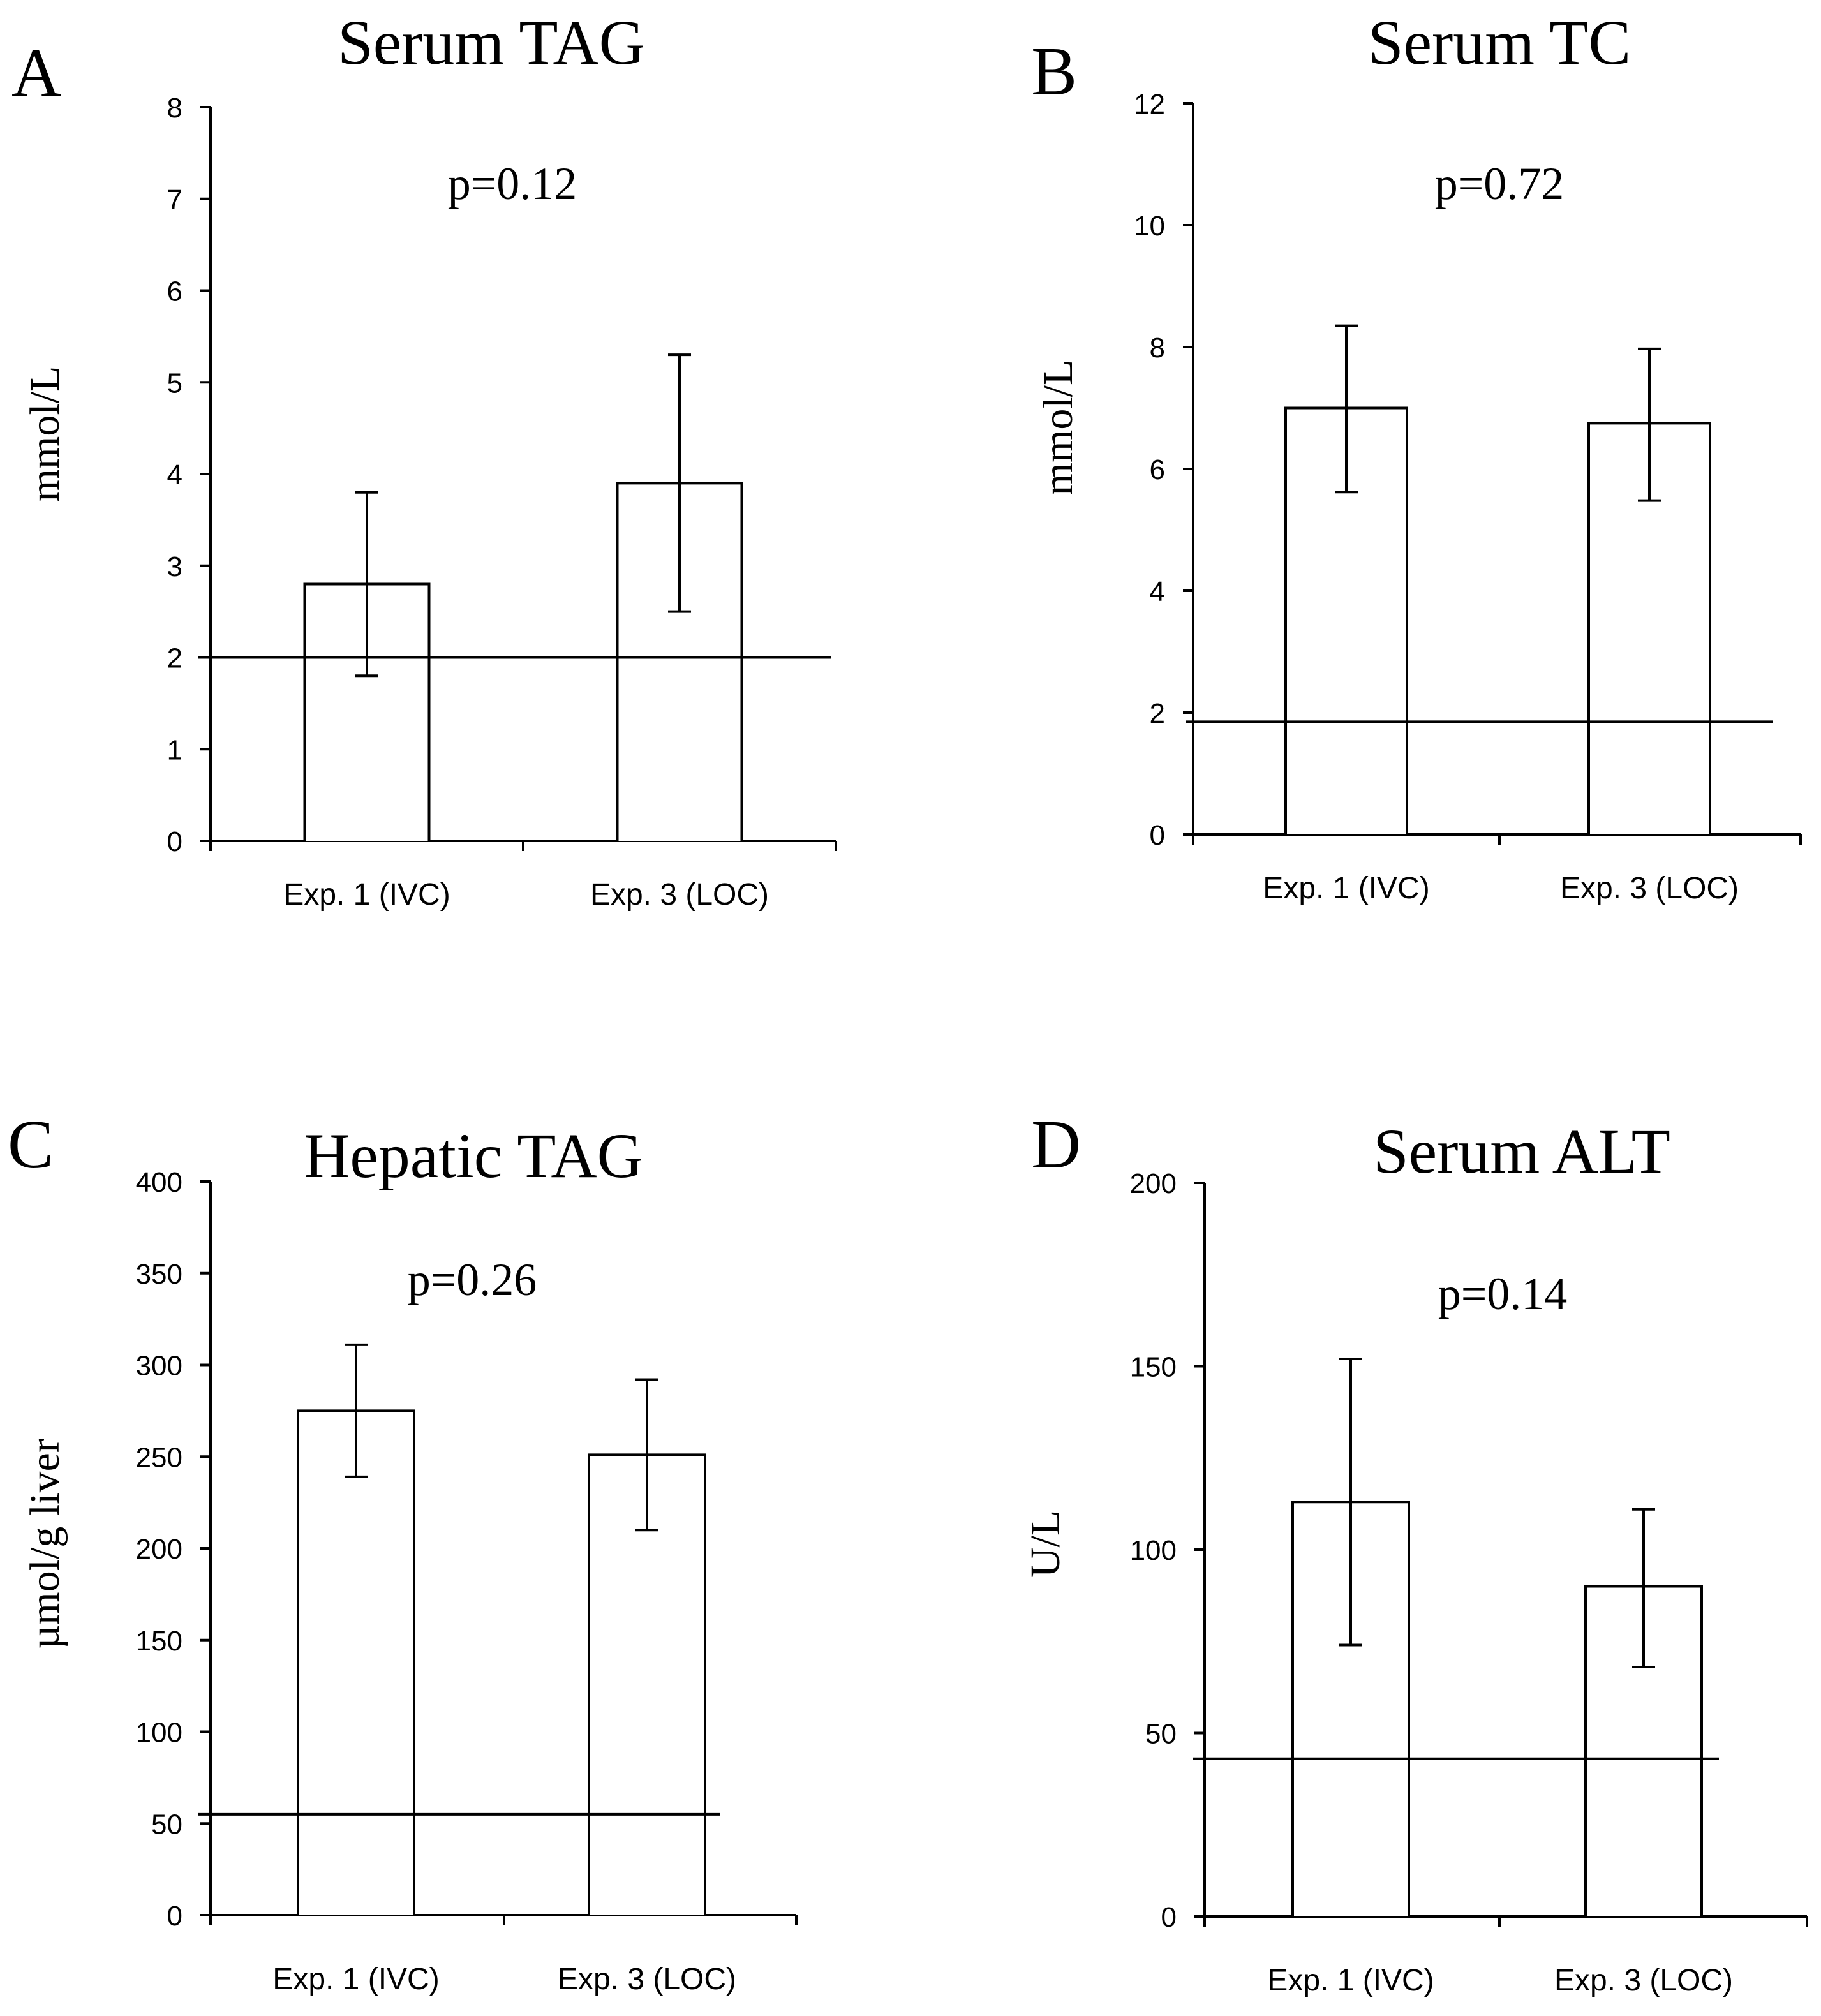 The image size is (1821, 2016). What do you see at coordinates (473, 1155) in the screenshot?
I see `chart-title: Hepatic TAG` at bounding box center [473, 1155].